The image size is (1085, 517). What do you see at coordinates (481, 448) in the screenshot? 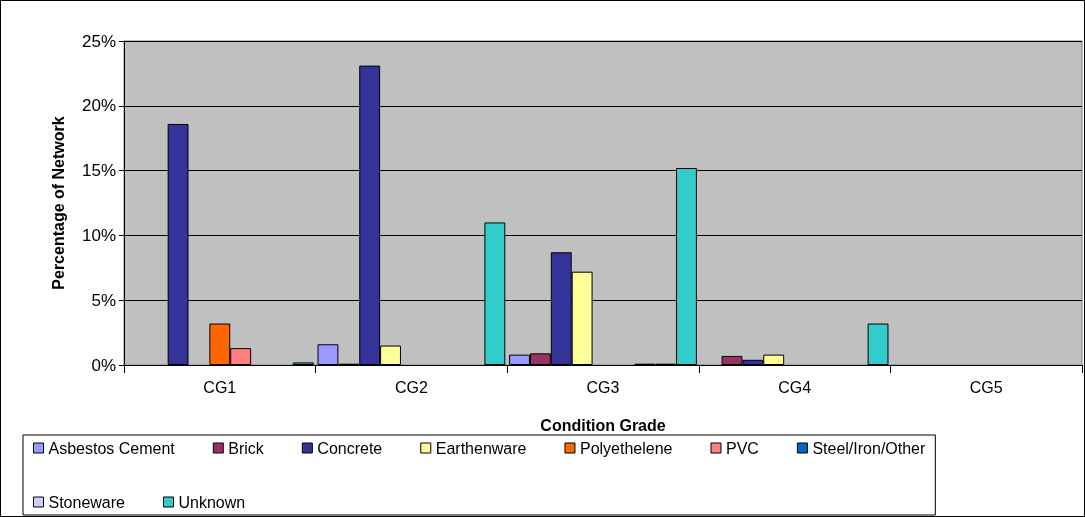
I see `legend-label: Earthenware` at bounding box center [481, 448].